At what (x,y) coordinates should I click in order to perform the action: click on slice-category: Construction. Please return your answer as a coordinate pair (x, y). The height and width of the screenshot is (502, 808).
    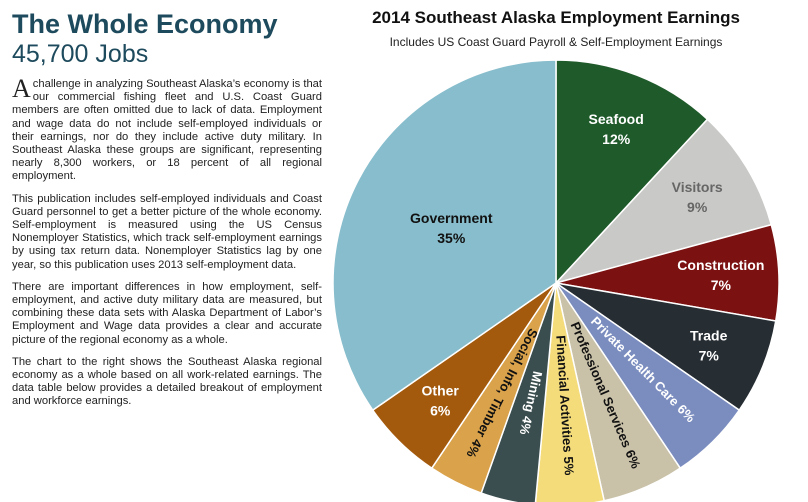
    Looking at the image, I should click on (720, 265).